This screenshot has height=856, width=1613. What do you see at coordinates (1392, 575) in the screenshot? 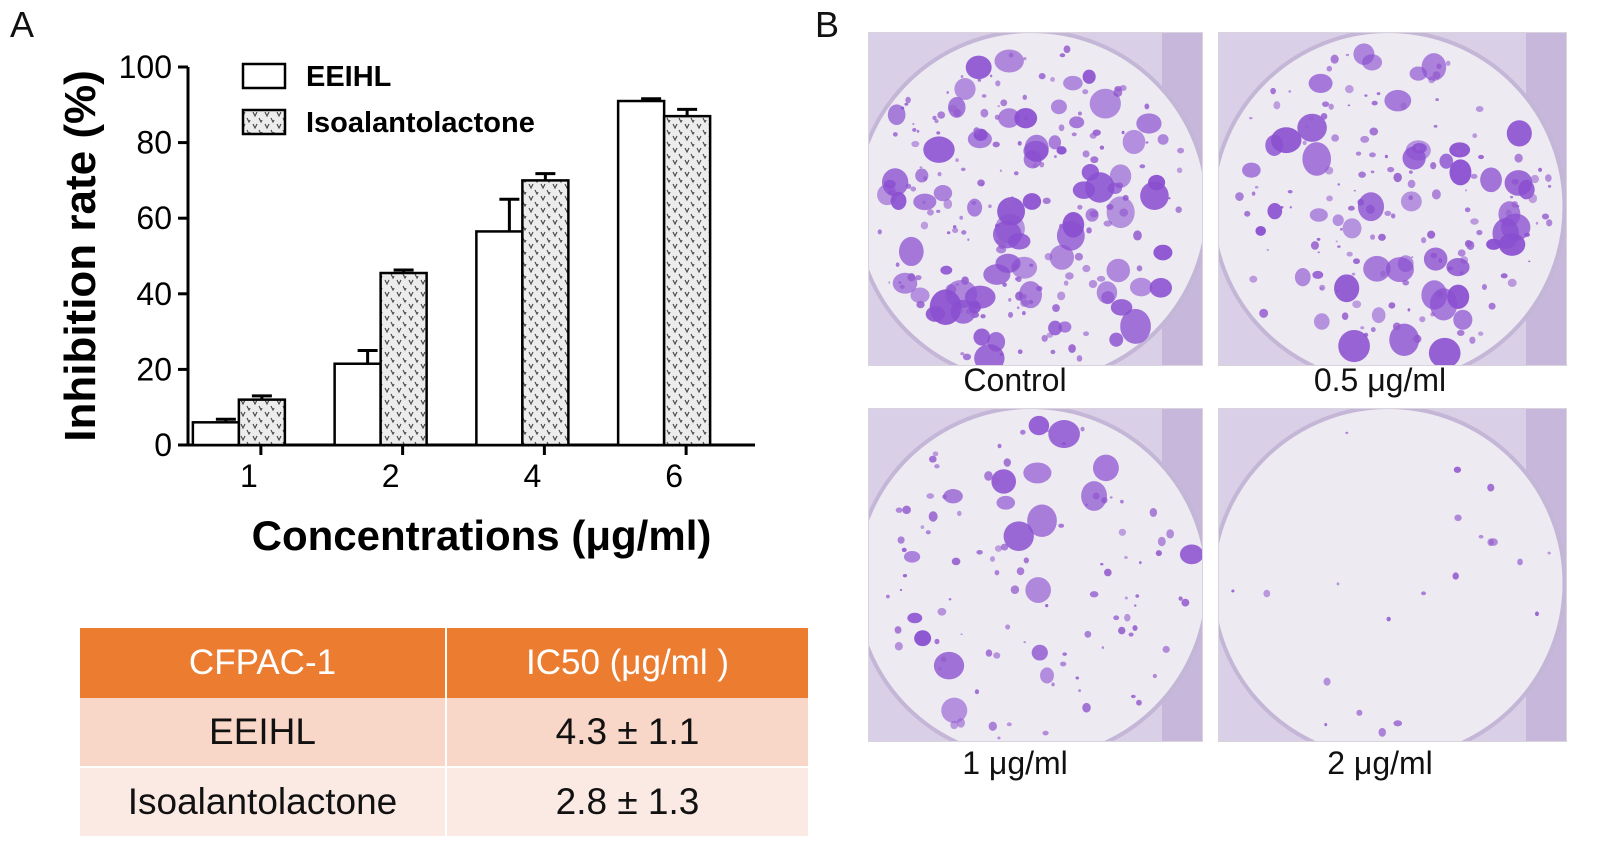
I see `plate-well` at bounding box center [1392, 575].